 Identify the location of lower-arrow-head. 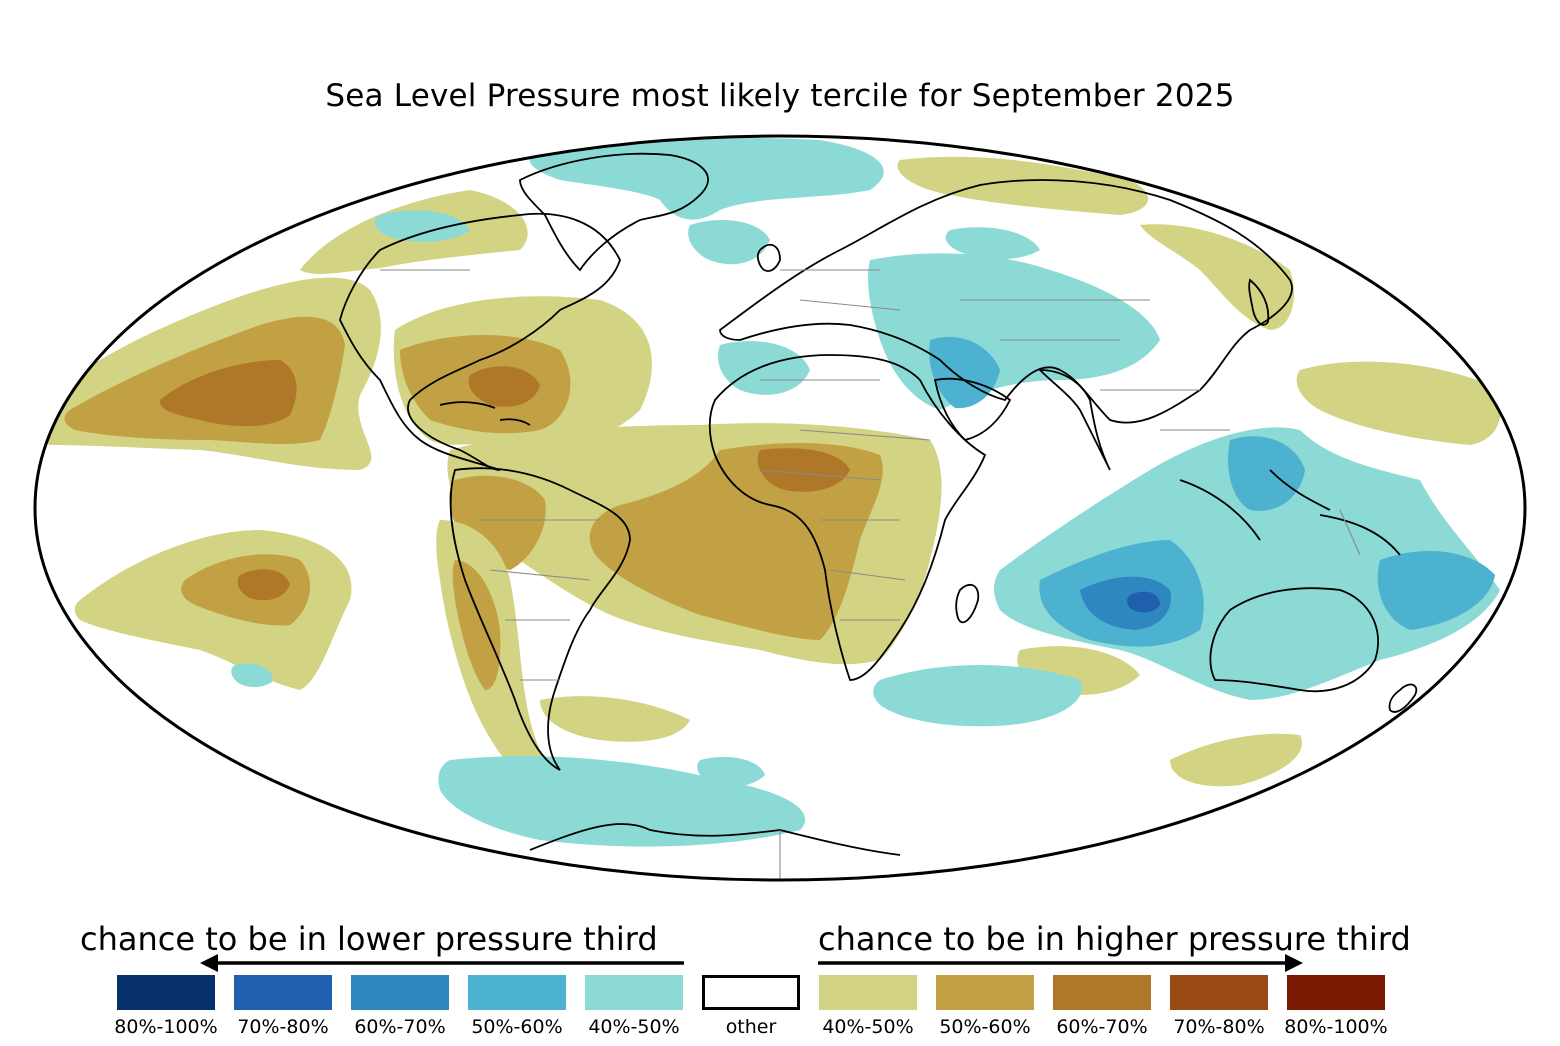
(209, 963).